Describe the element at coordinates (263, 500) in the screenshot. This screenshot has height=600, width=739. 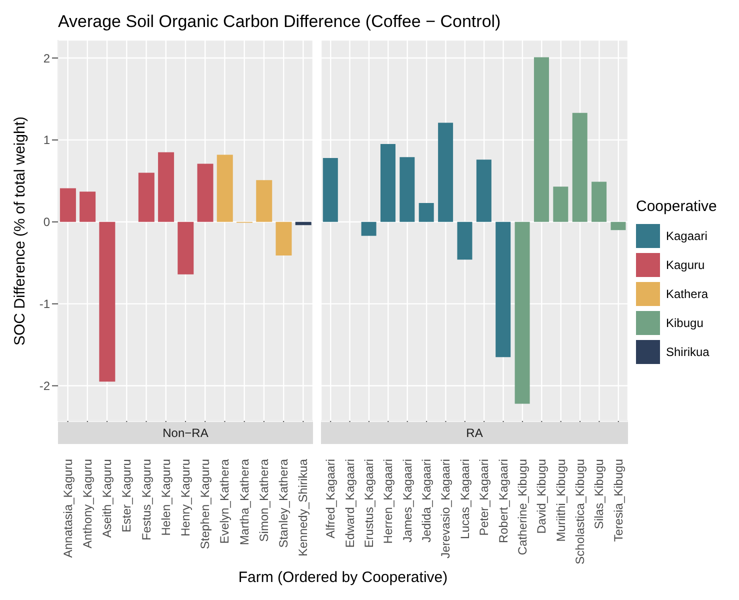
I see `x-tick-label: Simon_Kathera` at that location.